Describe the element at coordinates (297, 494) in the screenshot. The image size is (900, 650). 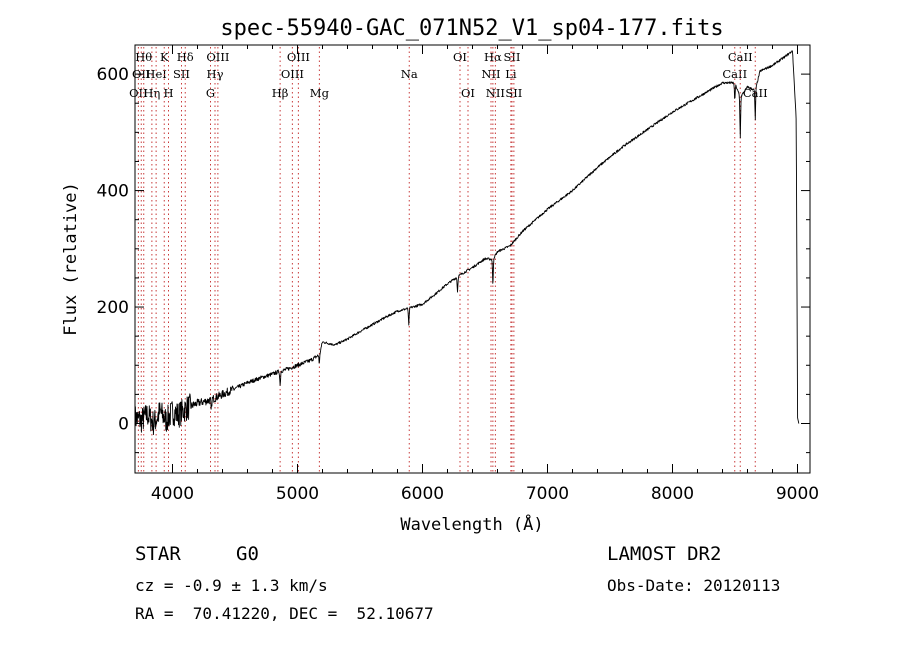
I see `x-tick-label: 5000` at that location.